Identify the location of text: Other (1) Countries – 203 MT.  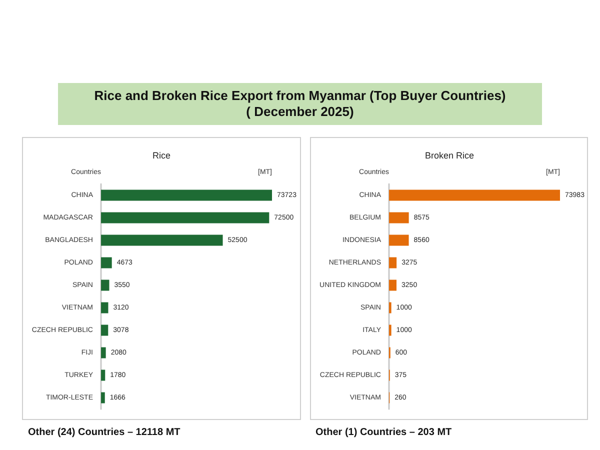
(384, 432).